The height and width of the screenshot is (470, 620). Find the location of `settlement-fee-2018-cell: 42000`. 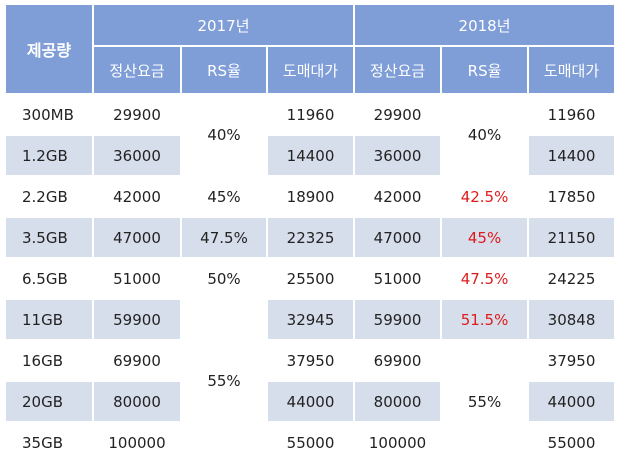

settlement-fee-2018-cell: 42000 is located at coordinates (399, 197).